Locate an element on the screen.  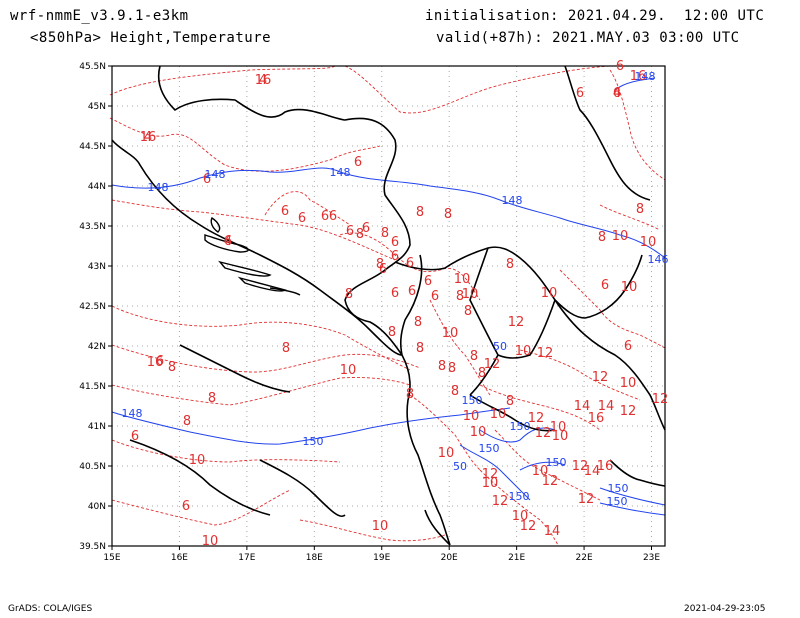
lat-tick-label: 41.5N is located at coordinates (92, 387).